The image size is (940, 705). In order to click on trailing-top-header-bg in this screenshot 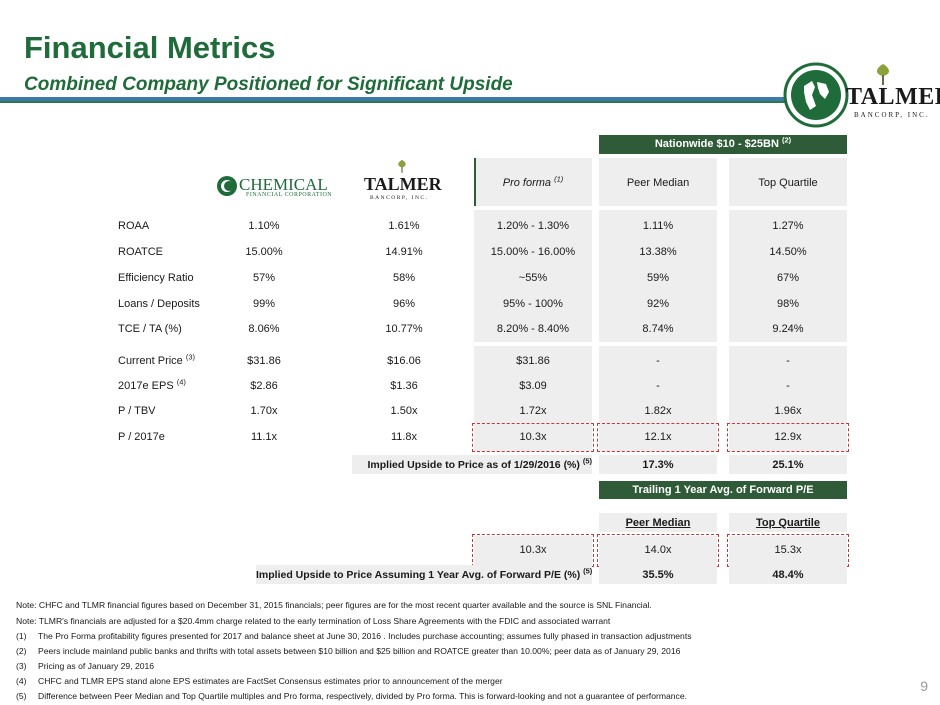, I will do `click(788, 522)`.